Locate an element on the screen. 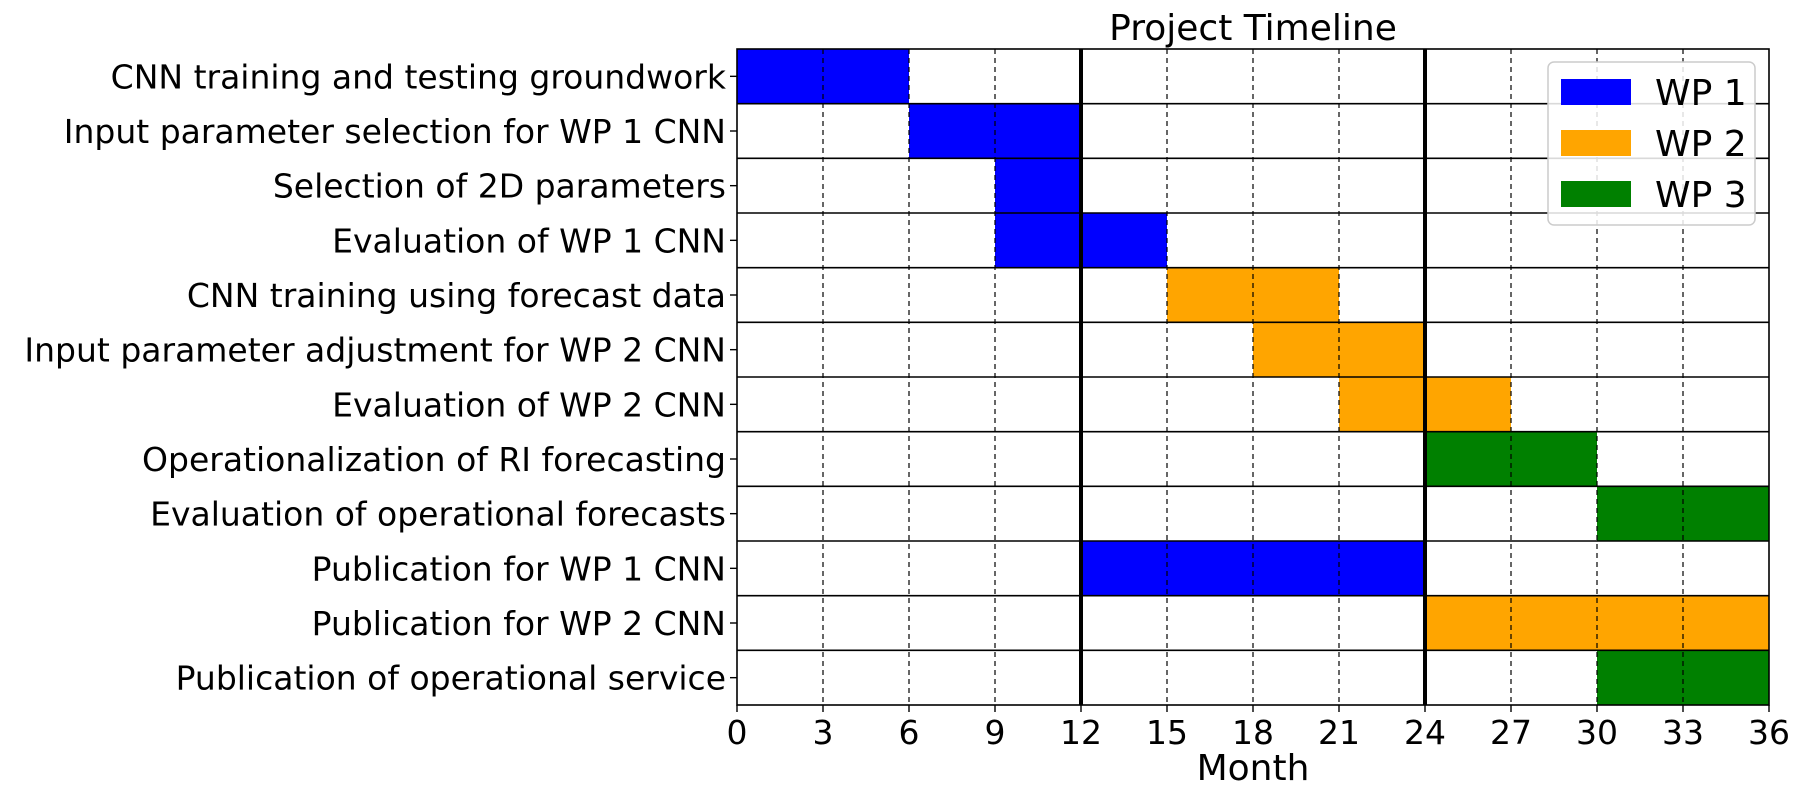  x-tick-label: 18 is located at coordinates (1253, 732).